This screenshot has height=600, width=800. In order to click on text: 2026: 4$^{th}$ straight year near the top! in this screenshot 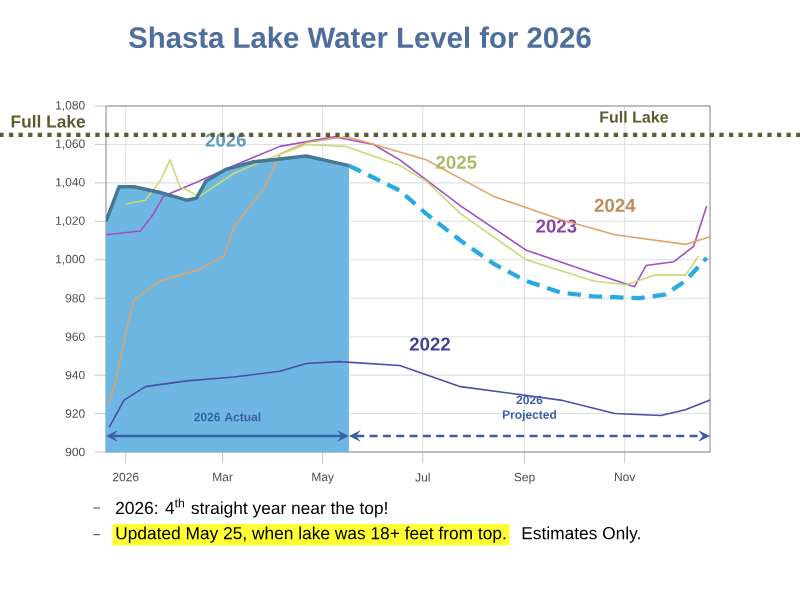, I will do `click(251, 508)`.